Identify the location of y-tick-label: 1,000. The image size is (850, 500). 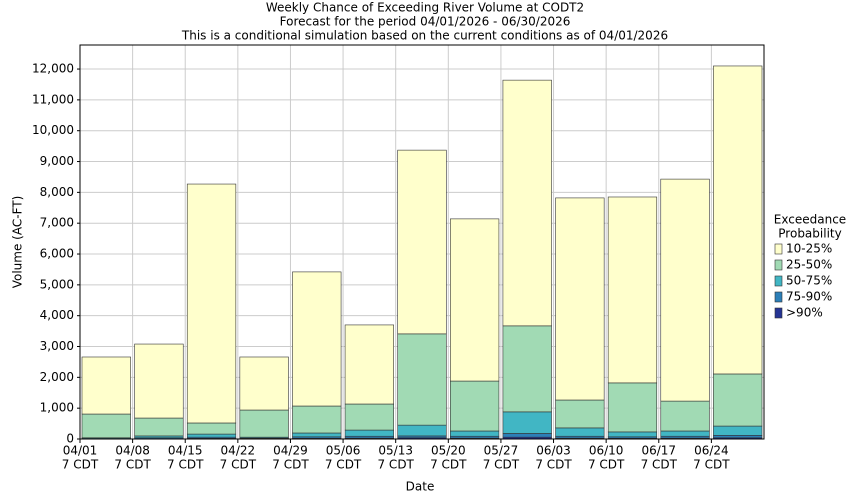
(57, 408).